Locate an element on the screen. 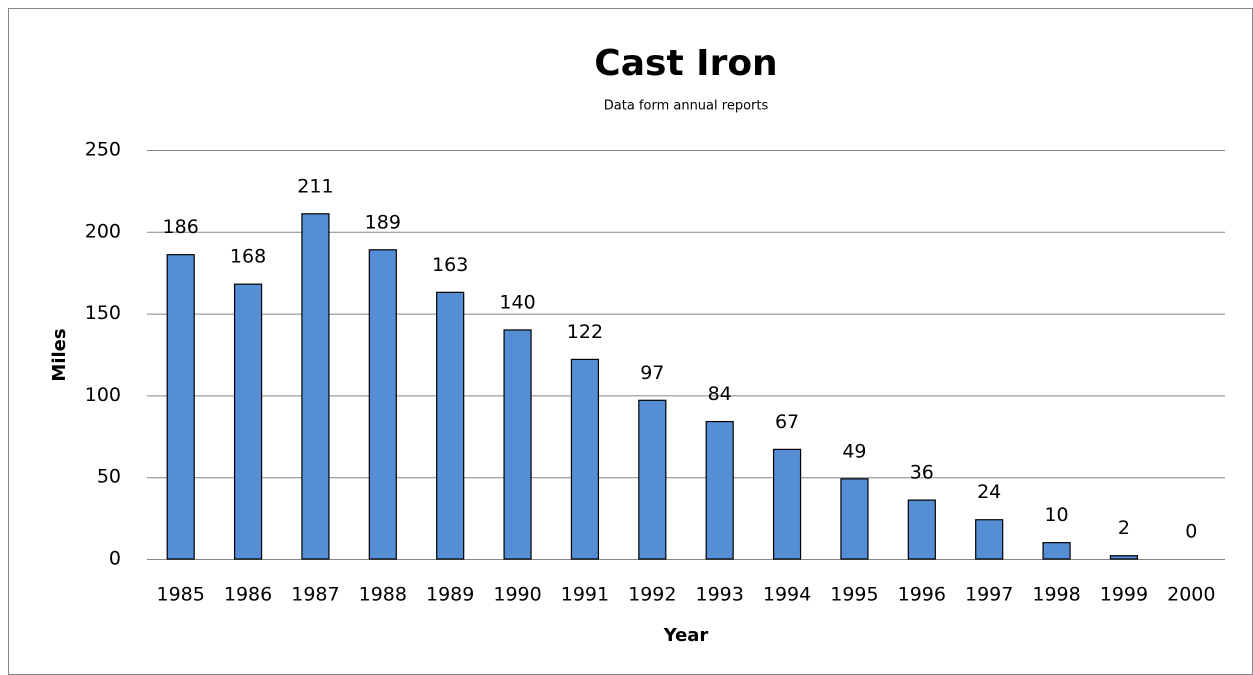  x-tick-label: 1990 is located at coordinates (517, 595).